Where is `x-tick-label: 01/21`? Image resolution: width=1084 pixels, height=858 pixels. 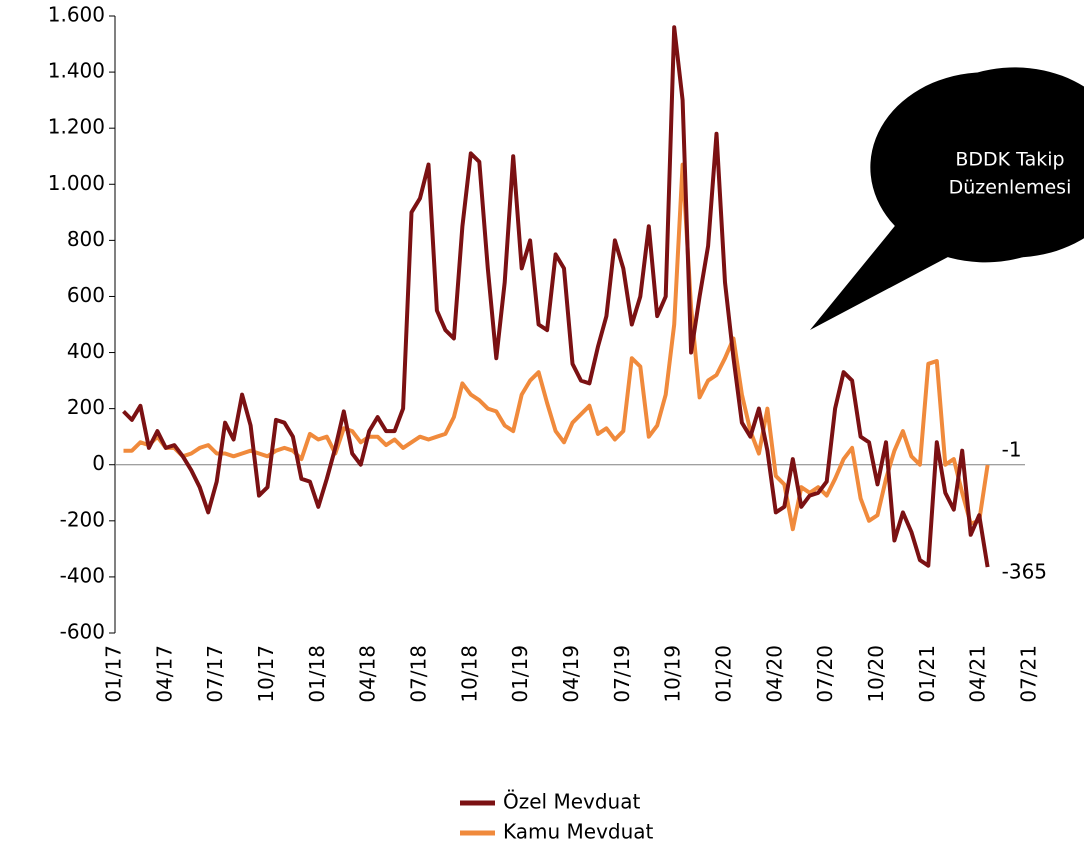 x-tick-label: 01/21 is located at coordinates (927, 674).